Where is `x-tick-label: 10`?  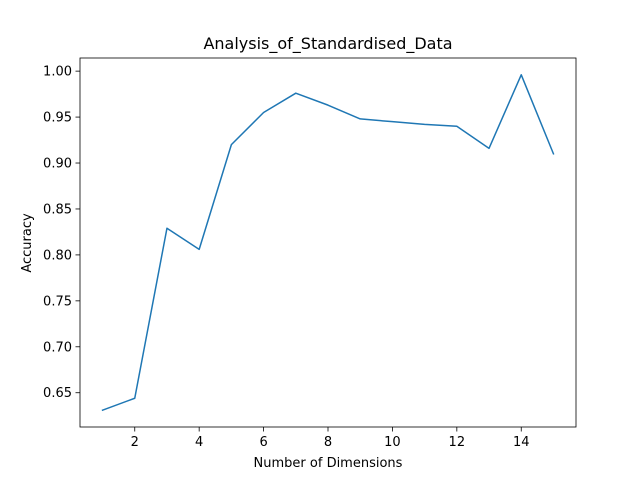 x-tick-label: 10 is located at coordinates (392, 442).